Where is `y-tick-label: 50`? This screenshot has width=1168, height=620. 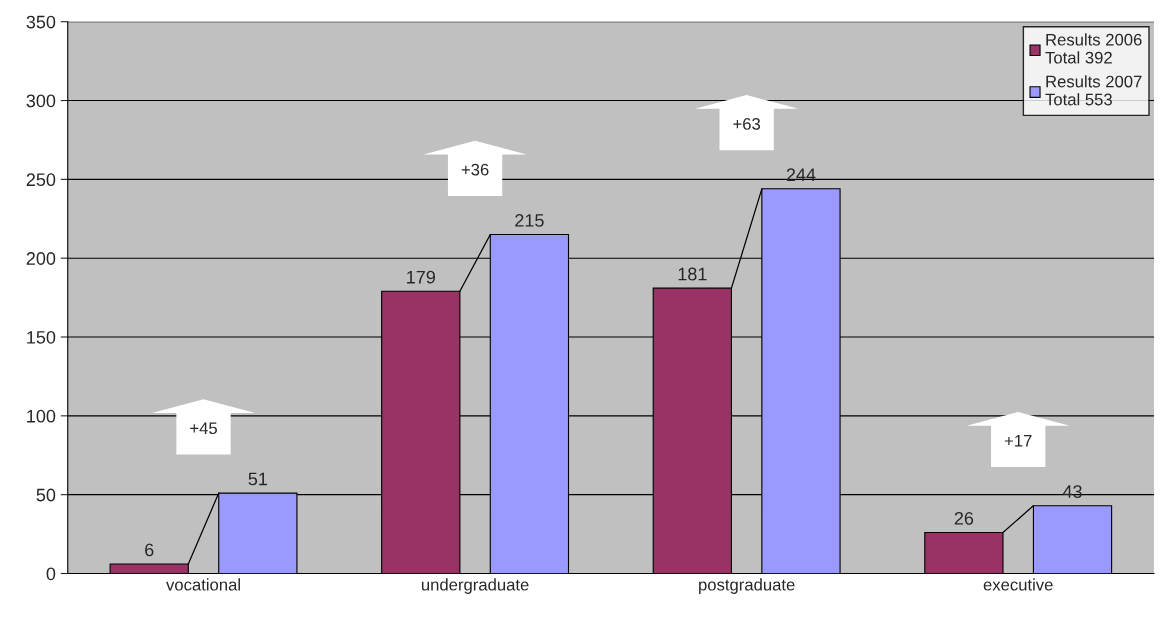
y-tick-label: 50 is located at coordinates (46, 495).